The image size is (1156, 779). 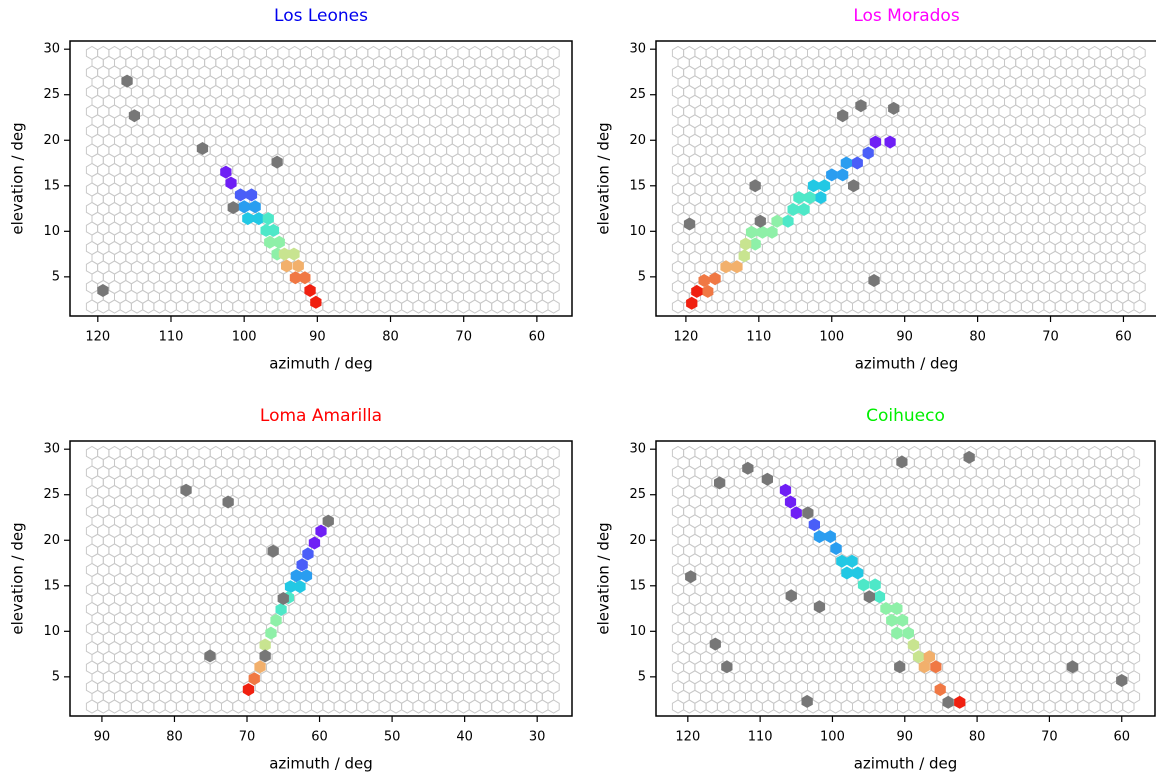 What do you see at coordinates (51, 449) in the screenshot?
I see `y-tick-label: 30` at bounding box center [51, 449].